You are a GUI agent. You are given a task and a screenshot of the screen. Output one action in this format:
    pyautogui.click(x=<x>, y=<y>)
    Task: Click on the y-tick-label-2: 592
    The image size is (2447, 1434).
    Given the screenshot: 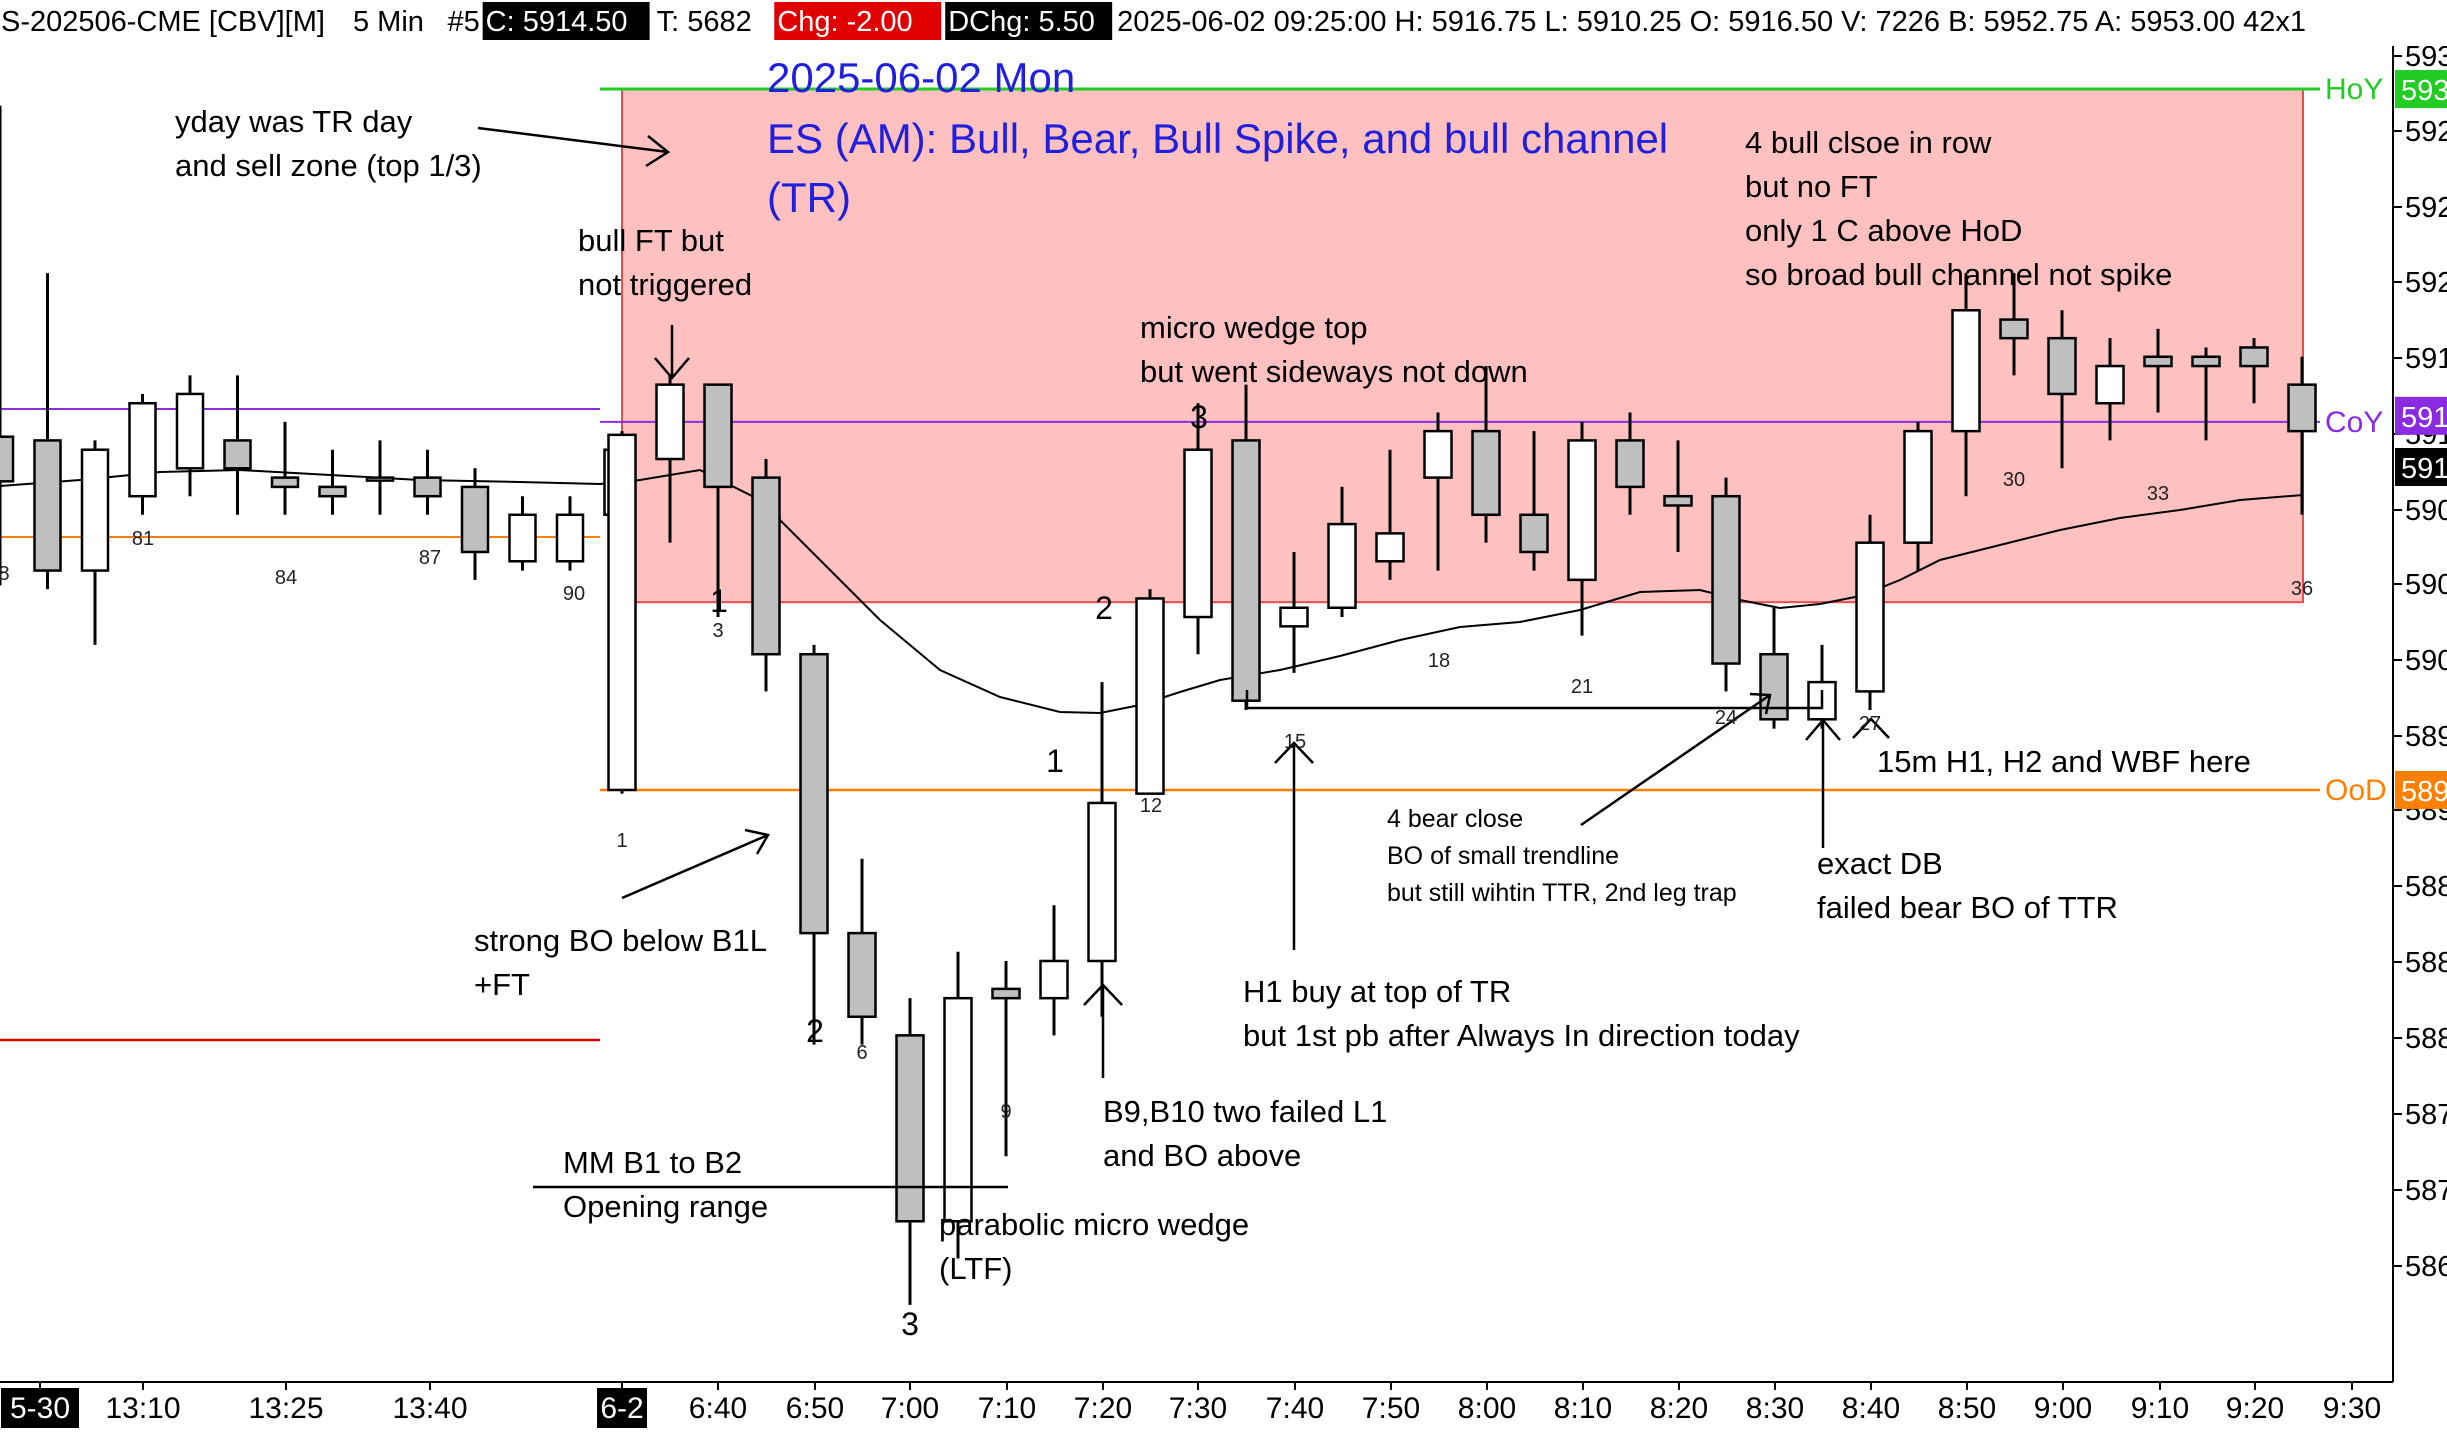 What is the action you would take?
    pyautogui.click(x=2426, y=132)
    